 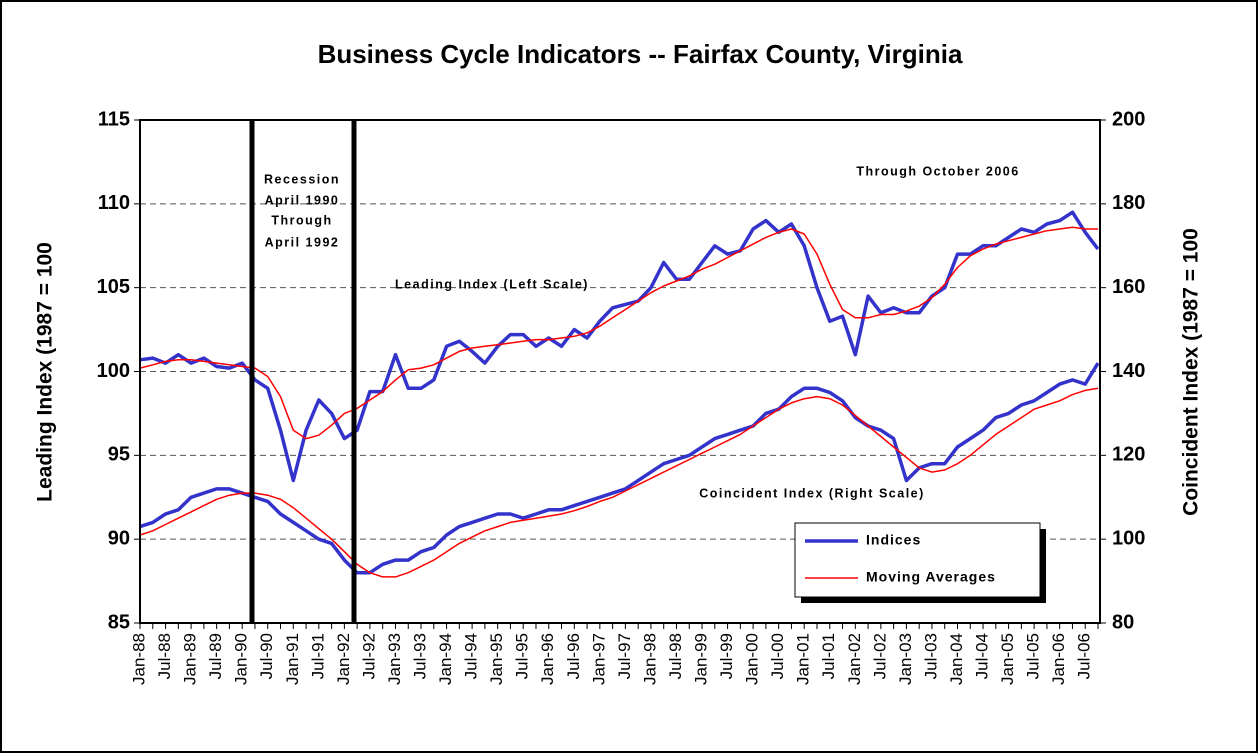 I want to click on x-tick-label: Jan-88, so click(x=138, y=659).